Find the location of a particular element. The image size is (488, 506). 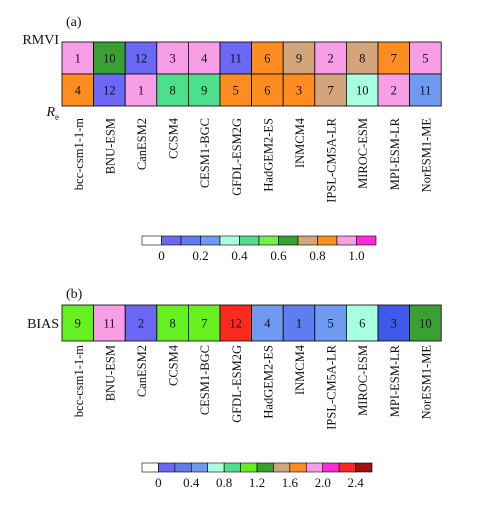

panel-a-cell-r1-inmcm4 is located at coordinates (299, 58).